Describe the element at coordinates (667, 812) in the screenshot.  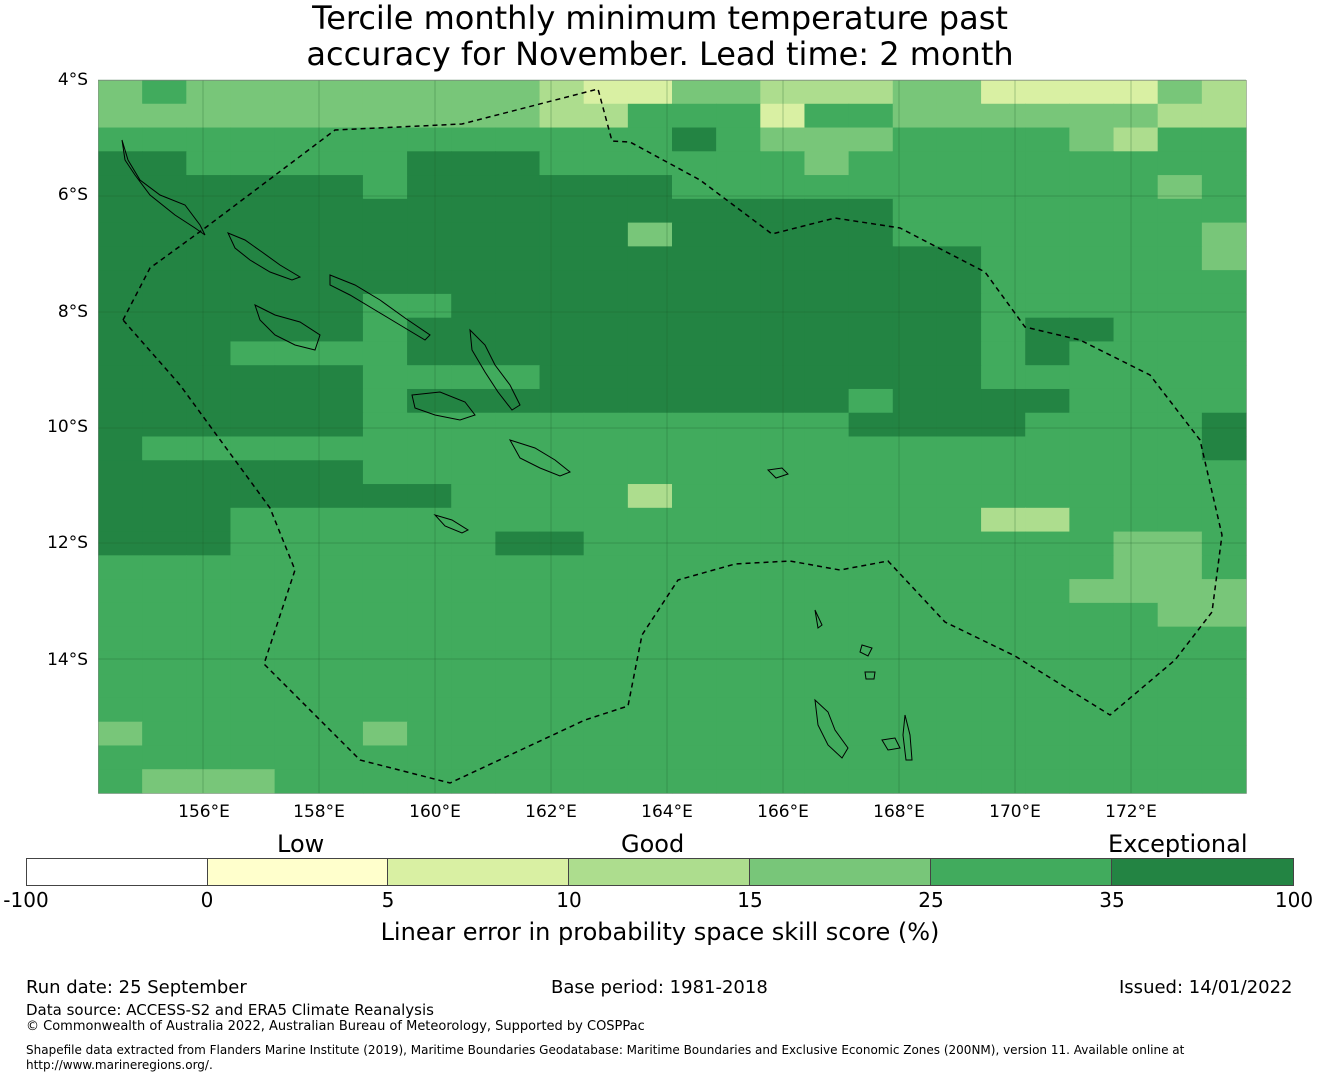
I see `lon-label-164e: 164°E` at that location.